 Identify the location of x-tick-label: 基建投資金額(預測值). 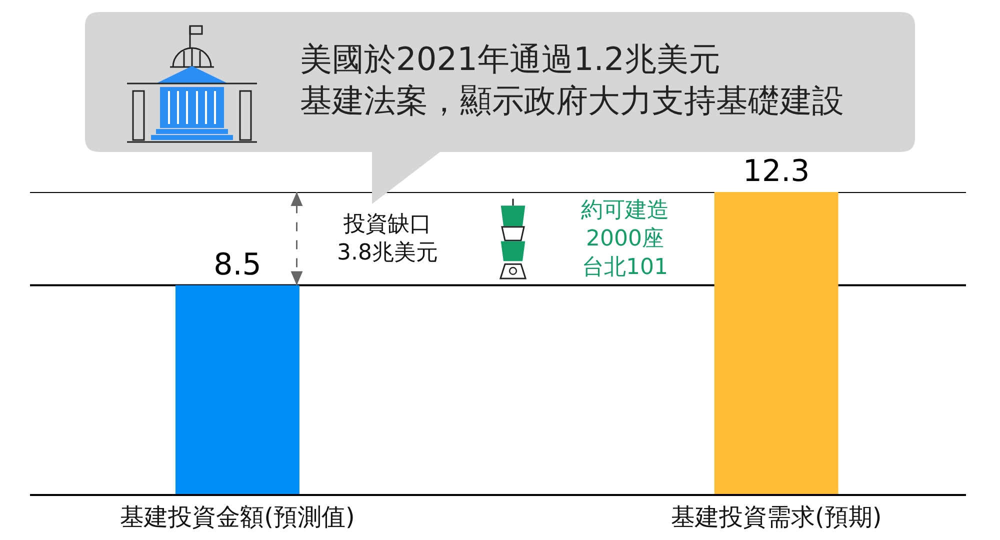
(237, 516).